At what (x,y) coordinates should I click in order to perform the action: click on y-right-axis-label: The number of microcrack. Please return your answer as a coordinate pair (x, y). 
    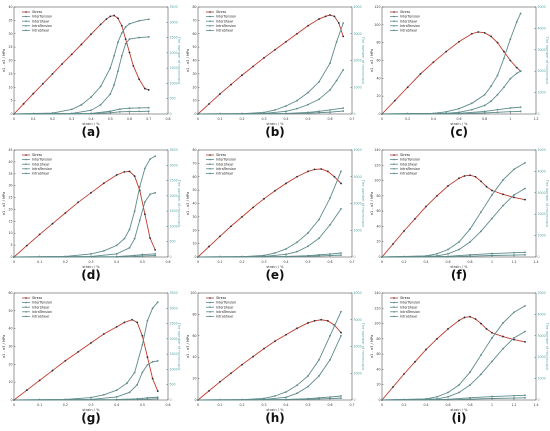
    Looking at the image, I should click on (363, 203).